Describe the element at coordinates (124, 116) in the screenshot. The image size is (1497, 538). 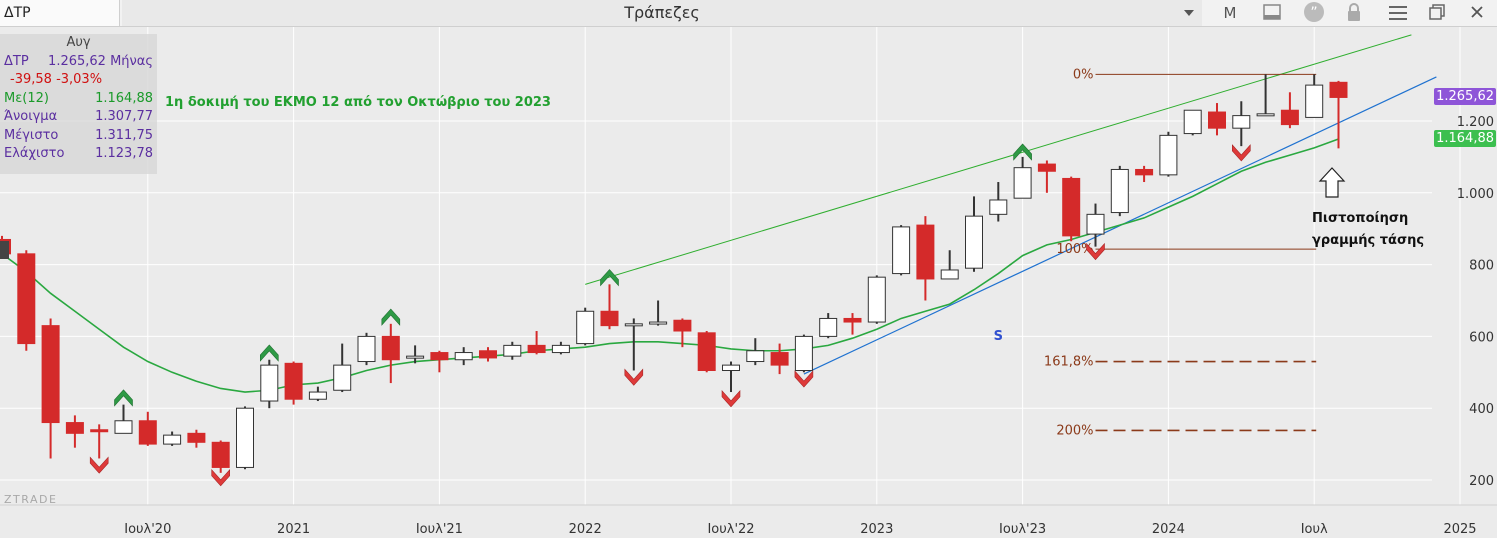
I see `info-open-value: 1.307,77` at that location.